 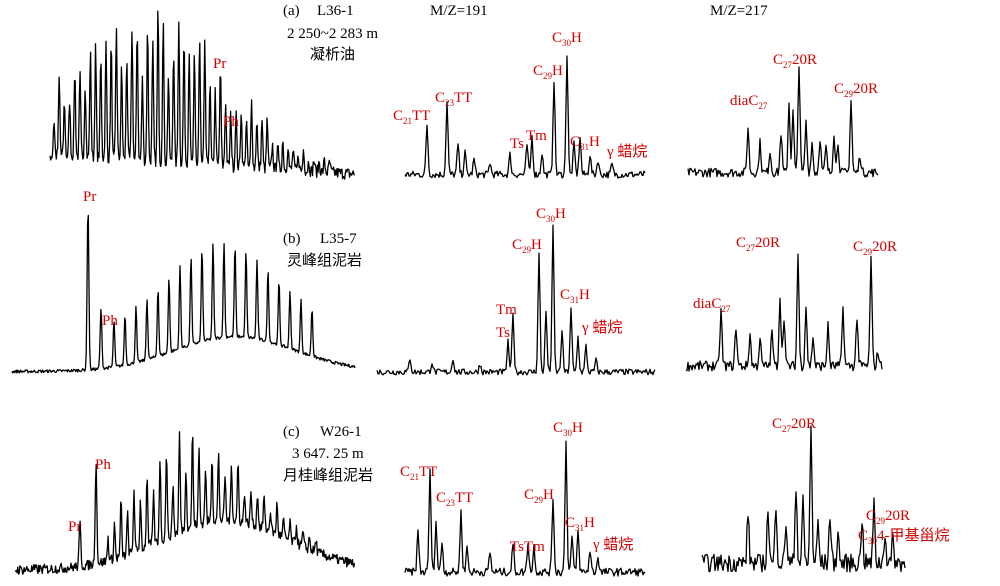 What do you see at coordinates (231, 122) in the screenshot?
I see `panel-a-ph-label: Ph` at bounding box center [231, 122].